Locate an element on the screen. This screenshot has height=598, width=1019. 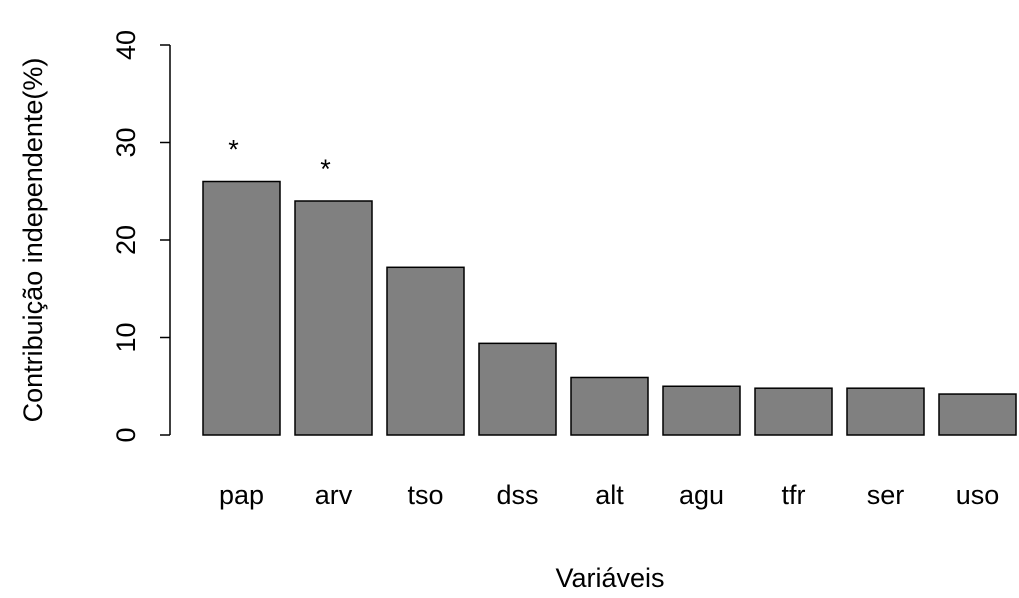
x-tick-label: arv is located at coordinates (334, 495).